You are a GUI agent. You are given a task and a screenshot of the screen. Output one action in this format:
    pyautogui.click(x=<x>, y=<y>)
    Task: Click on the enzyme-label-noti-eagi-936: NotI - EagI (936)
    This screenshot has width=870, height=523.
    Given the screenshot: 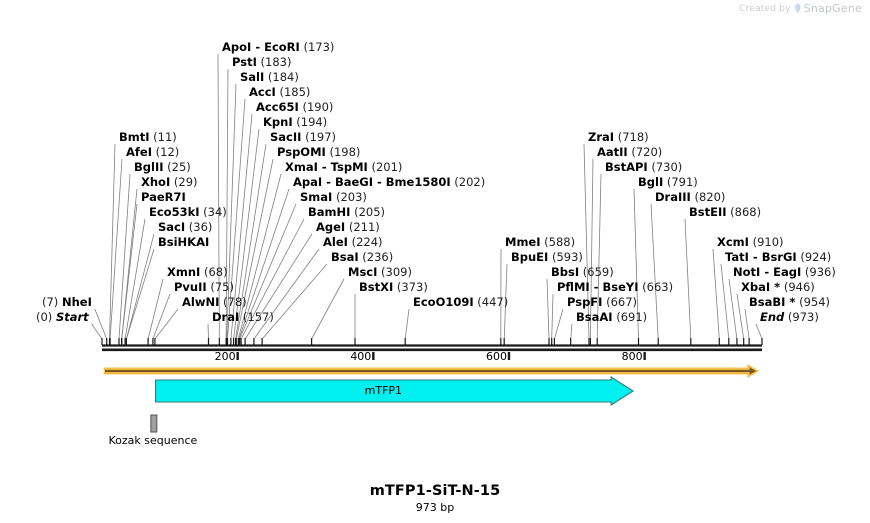 What is the action you would take?
    pyautogui.click(x=784, y=272)
    